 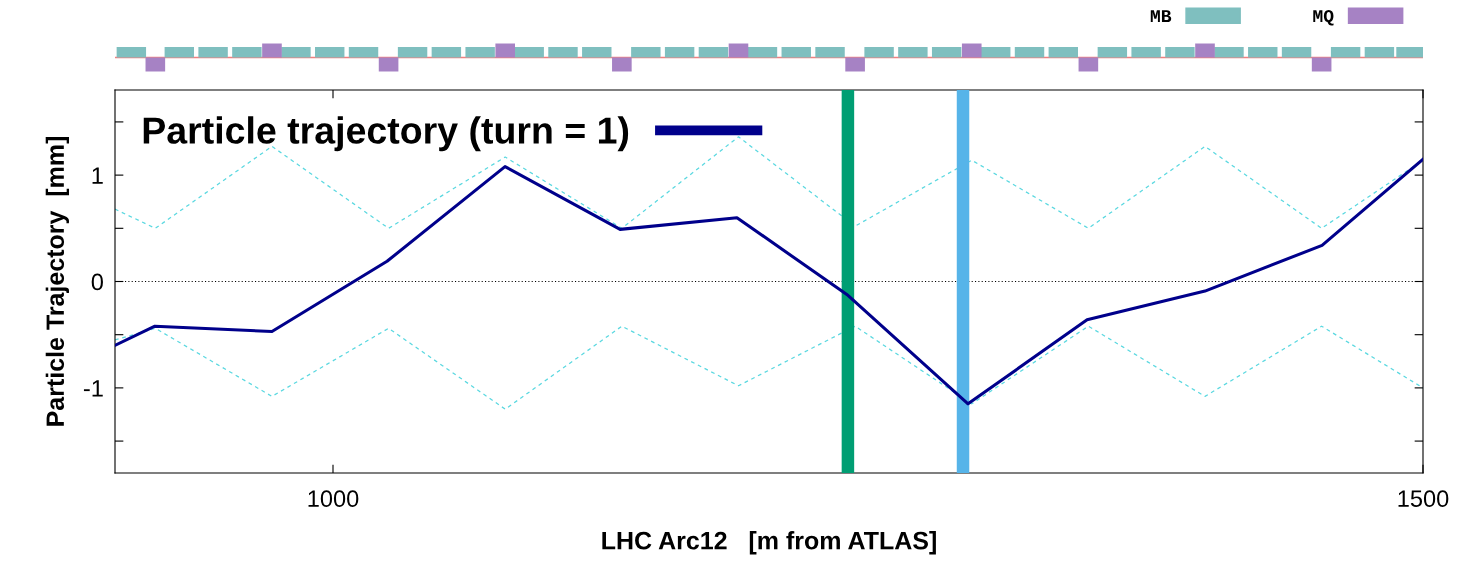 What do you see at coordinates (97, 175) in the screenshot?
I see `y-tick-label: 1` at bounding box center [97, 175].